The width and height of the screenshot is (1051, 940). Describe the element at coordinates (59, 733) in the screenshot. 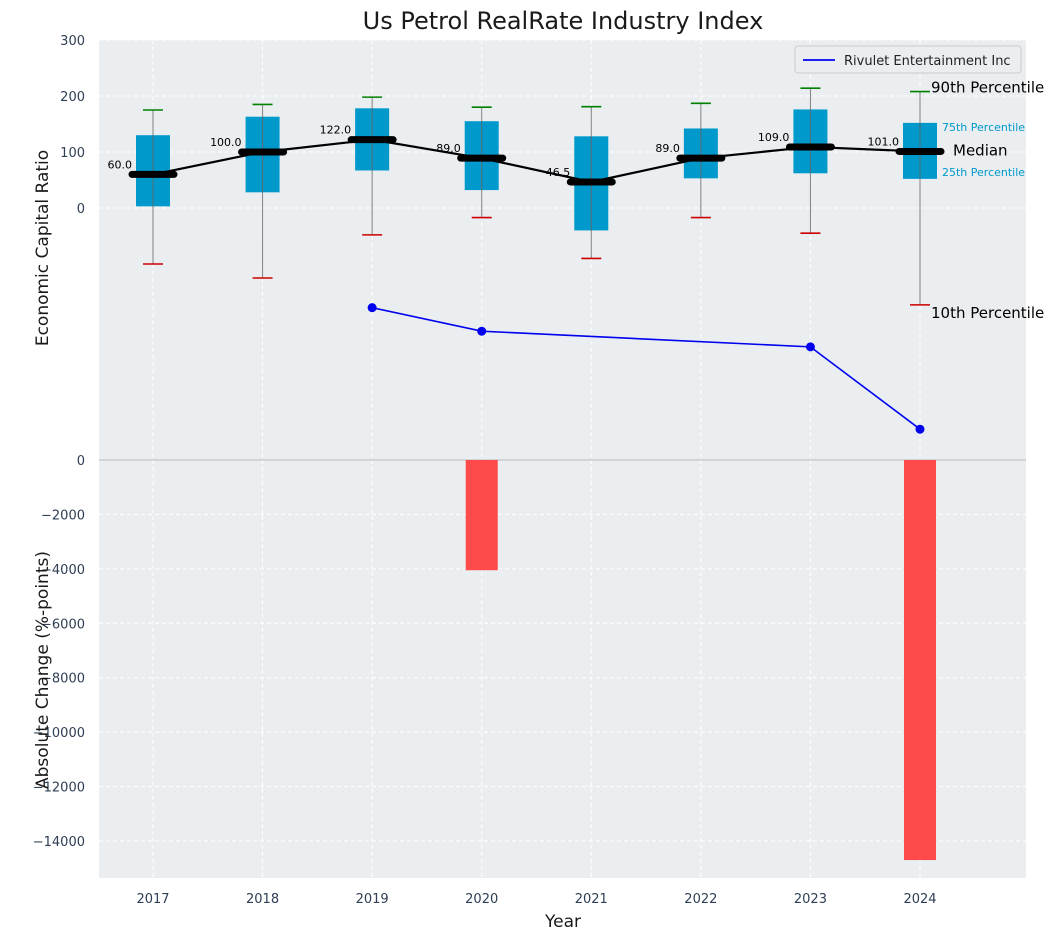

I see `y-tick-label-bottom: −10000` at that location.